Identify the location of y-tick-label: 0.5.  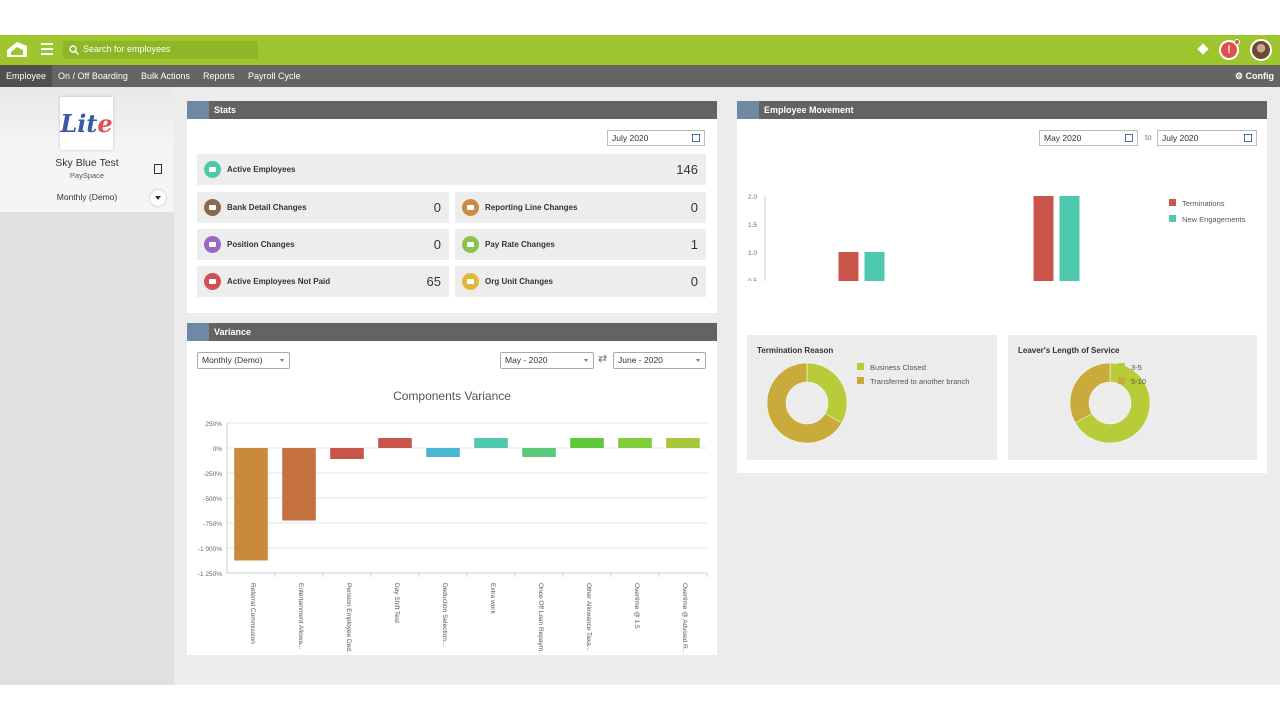
(752, 279).